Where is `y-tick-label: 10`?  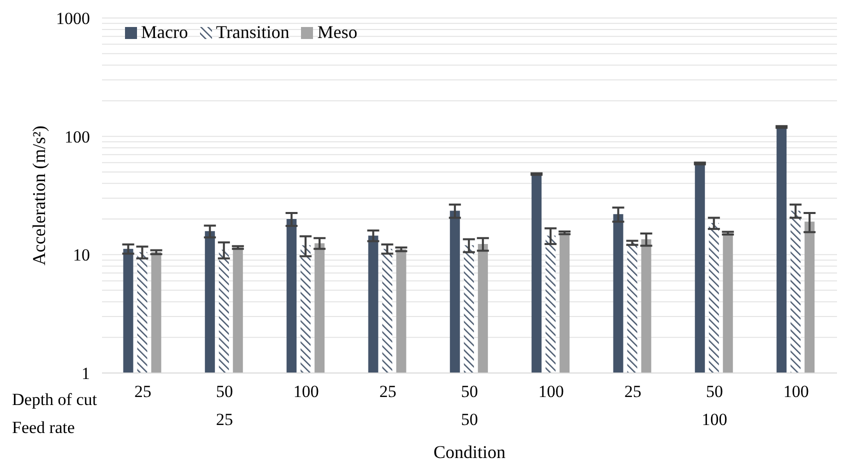
y-tick-label: 10 is located at coordinates (81, 255).